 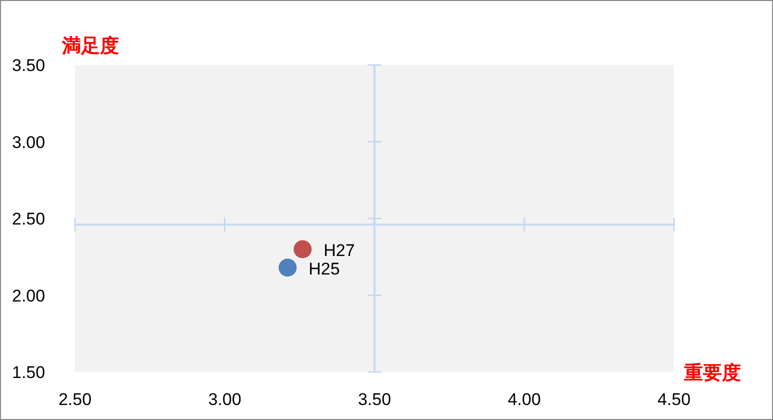 What do you see at coordinates (29, 142) in the screenshot?
I see `y-tick-label: 3.00` at bounding box center [29, 142].